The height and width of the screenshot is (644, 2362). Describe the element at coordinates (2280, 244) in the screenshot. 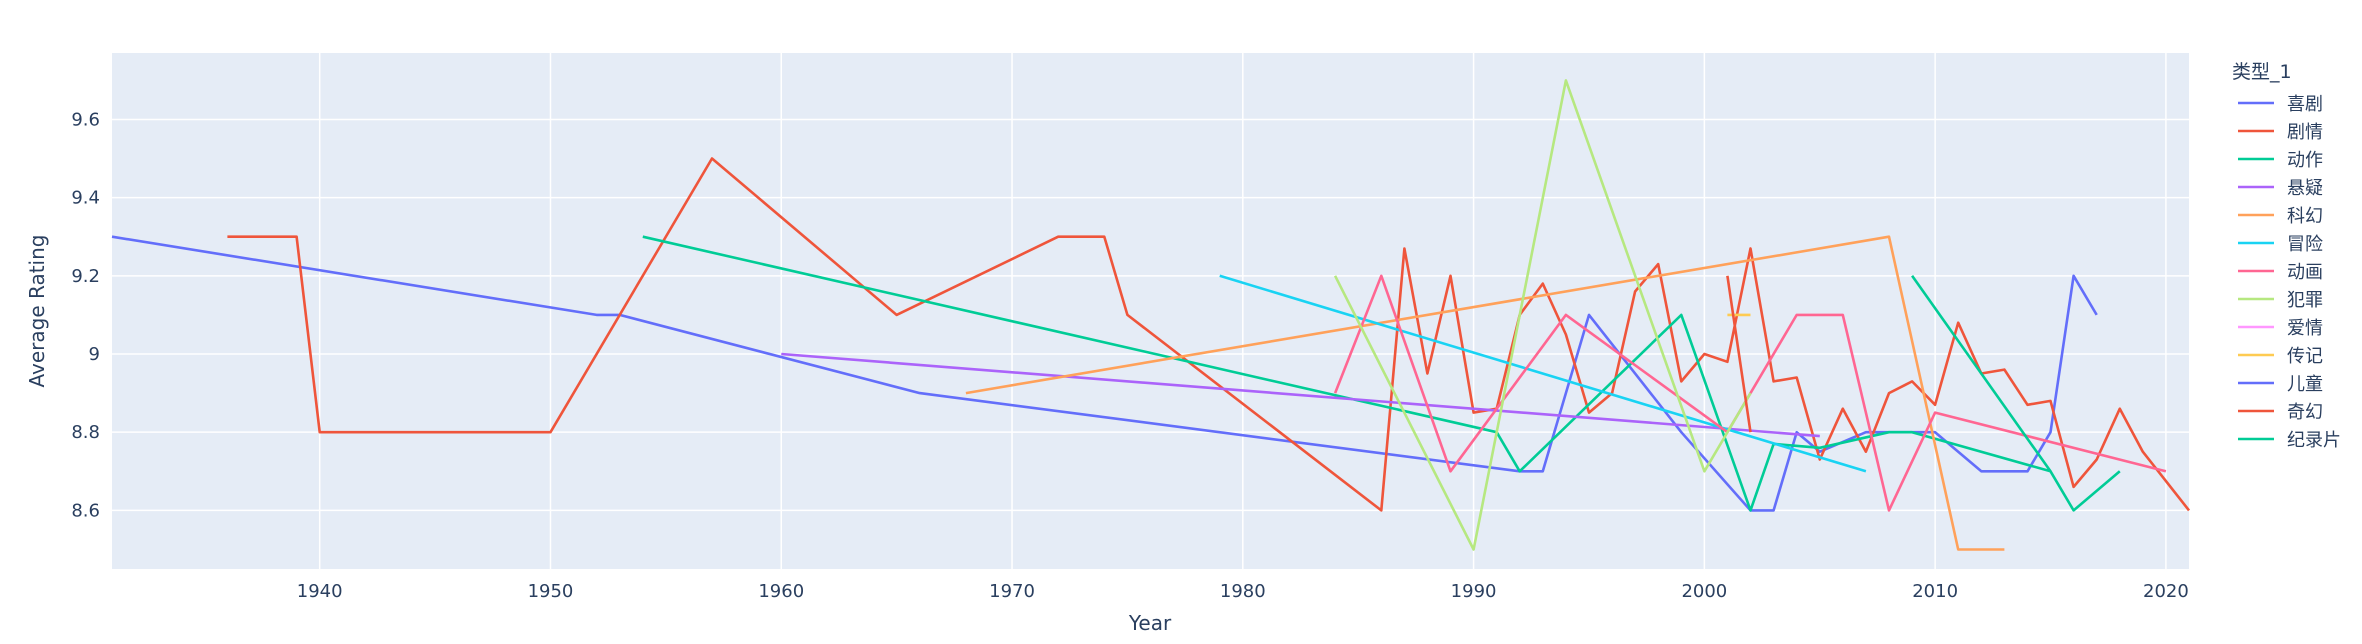

I see `legend-item: 冒险` at that location.